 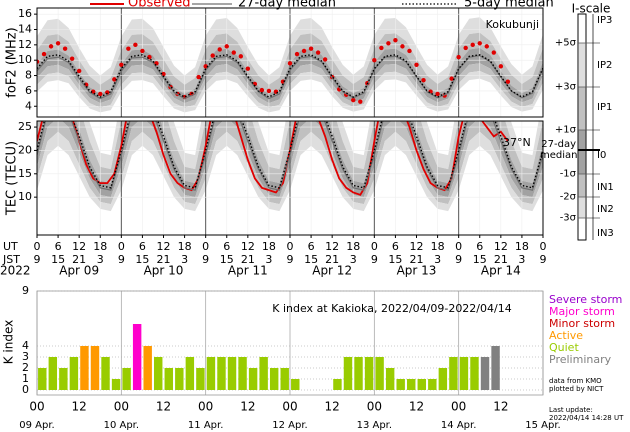 What do you see at coordinates (25, 149) in the screenshot?
I see `y-tick-label: 20` at bounding box center [25, 149].